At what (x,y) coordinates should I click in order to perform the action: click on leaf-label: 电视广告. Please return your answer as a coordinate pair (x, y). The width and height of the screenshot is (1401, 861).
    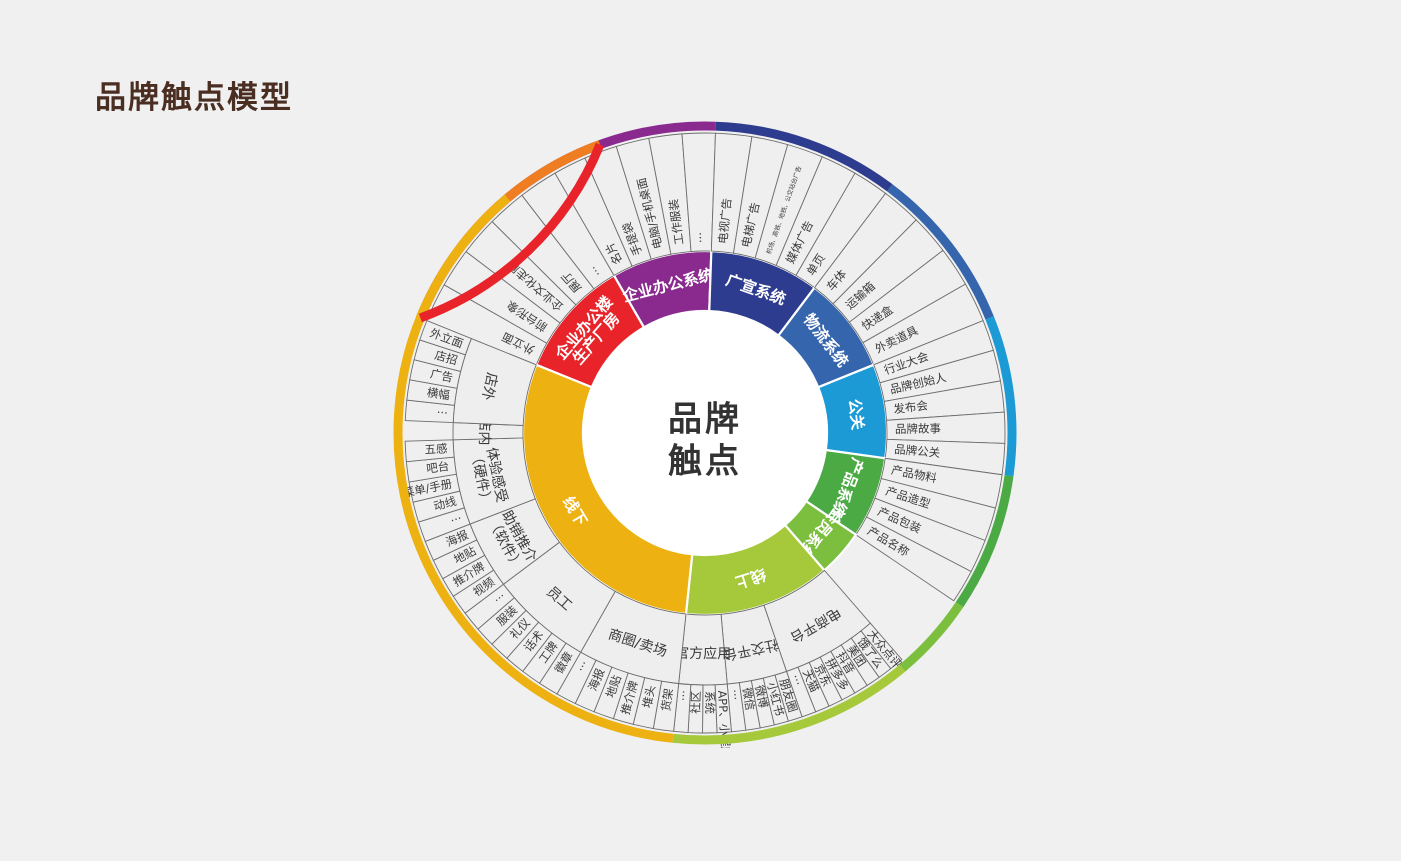
    Looking at the image, I should click on (725, 220).